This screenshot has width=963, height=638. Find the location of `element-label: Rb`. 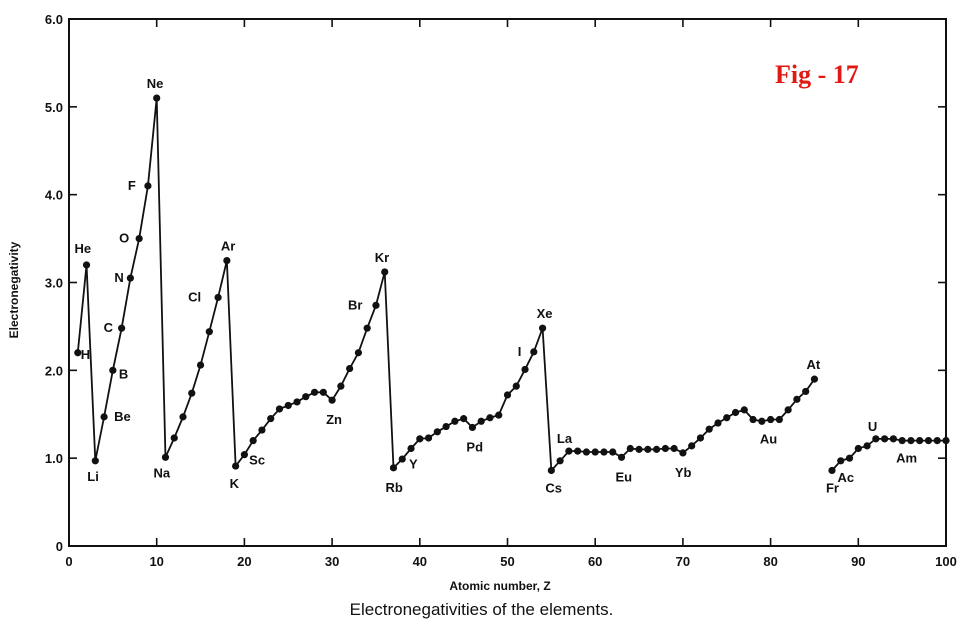

element-label: Rb is located at coordinates (393, 487).